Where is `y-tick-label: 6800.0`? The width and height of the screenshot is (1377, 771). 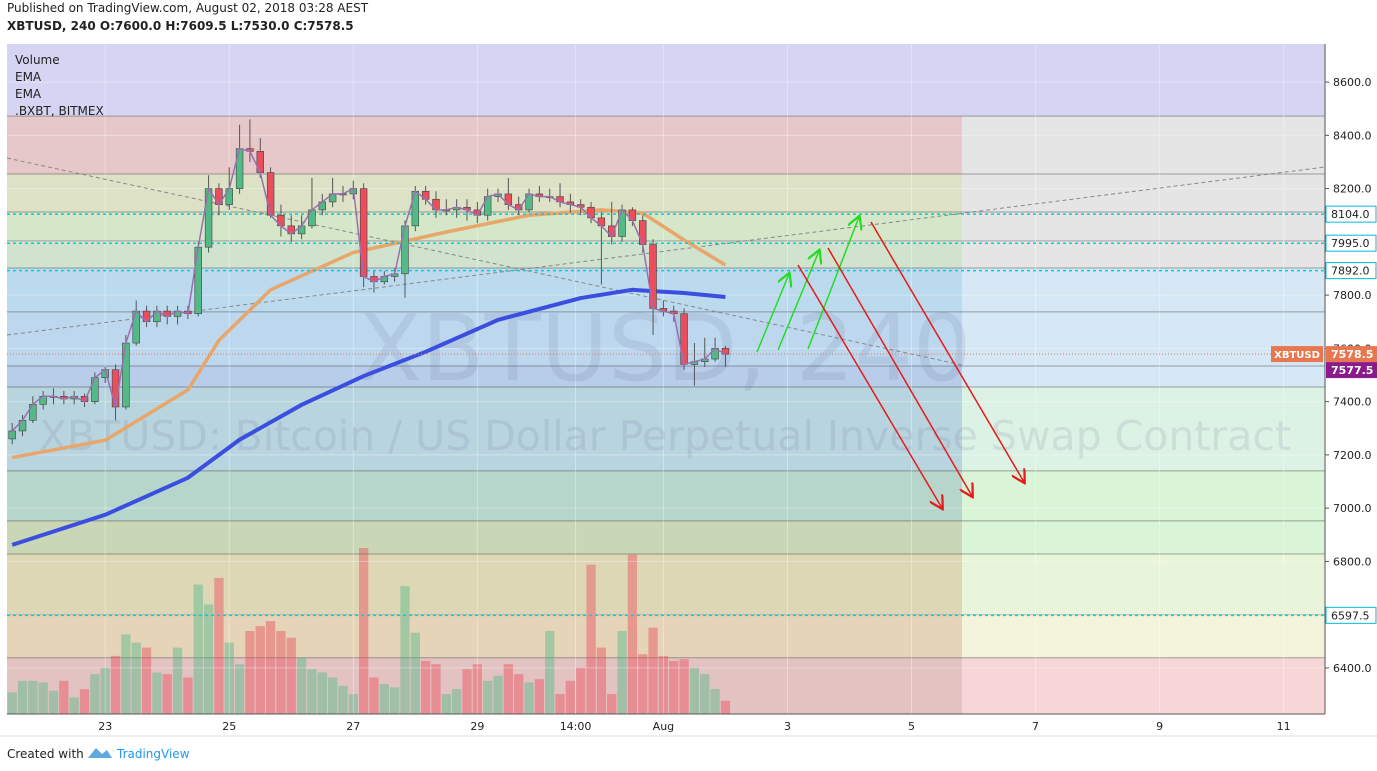 y-tick-label: 6800.0 is located at coordinates (1352, 561).